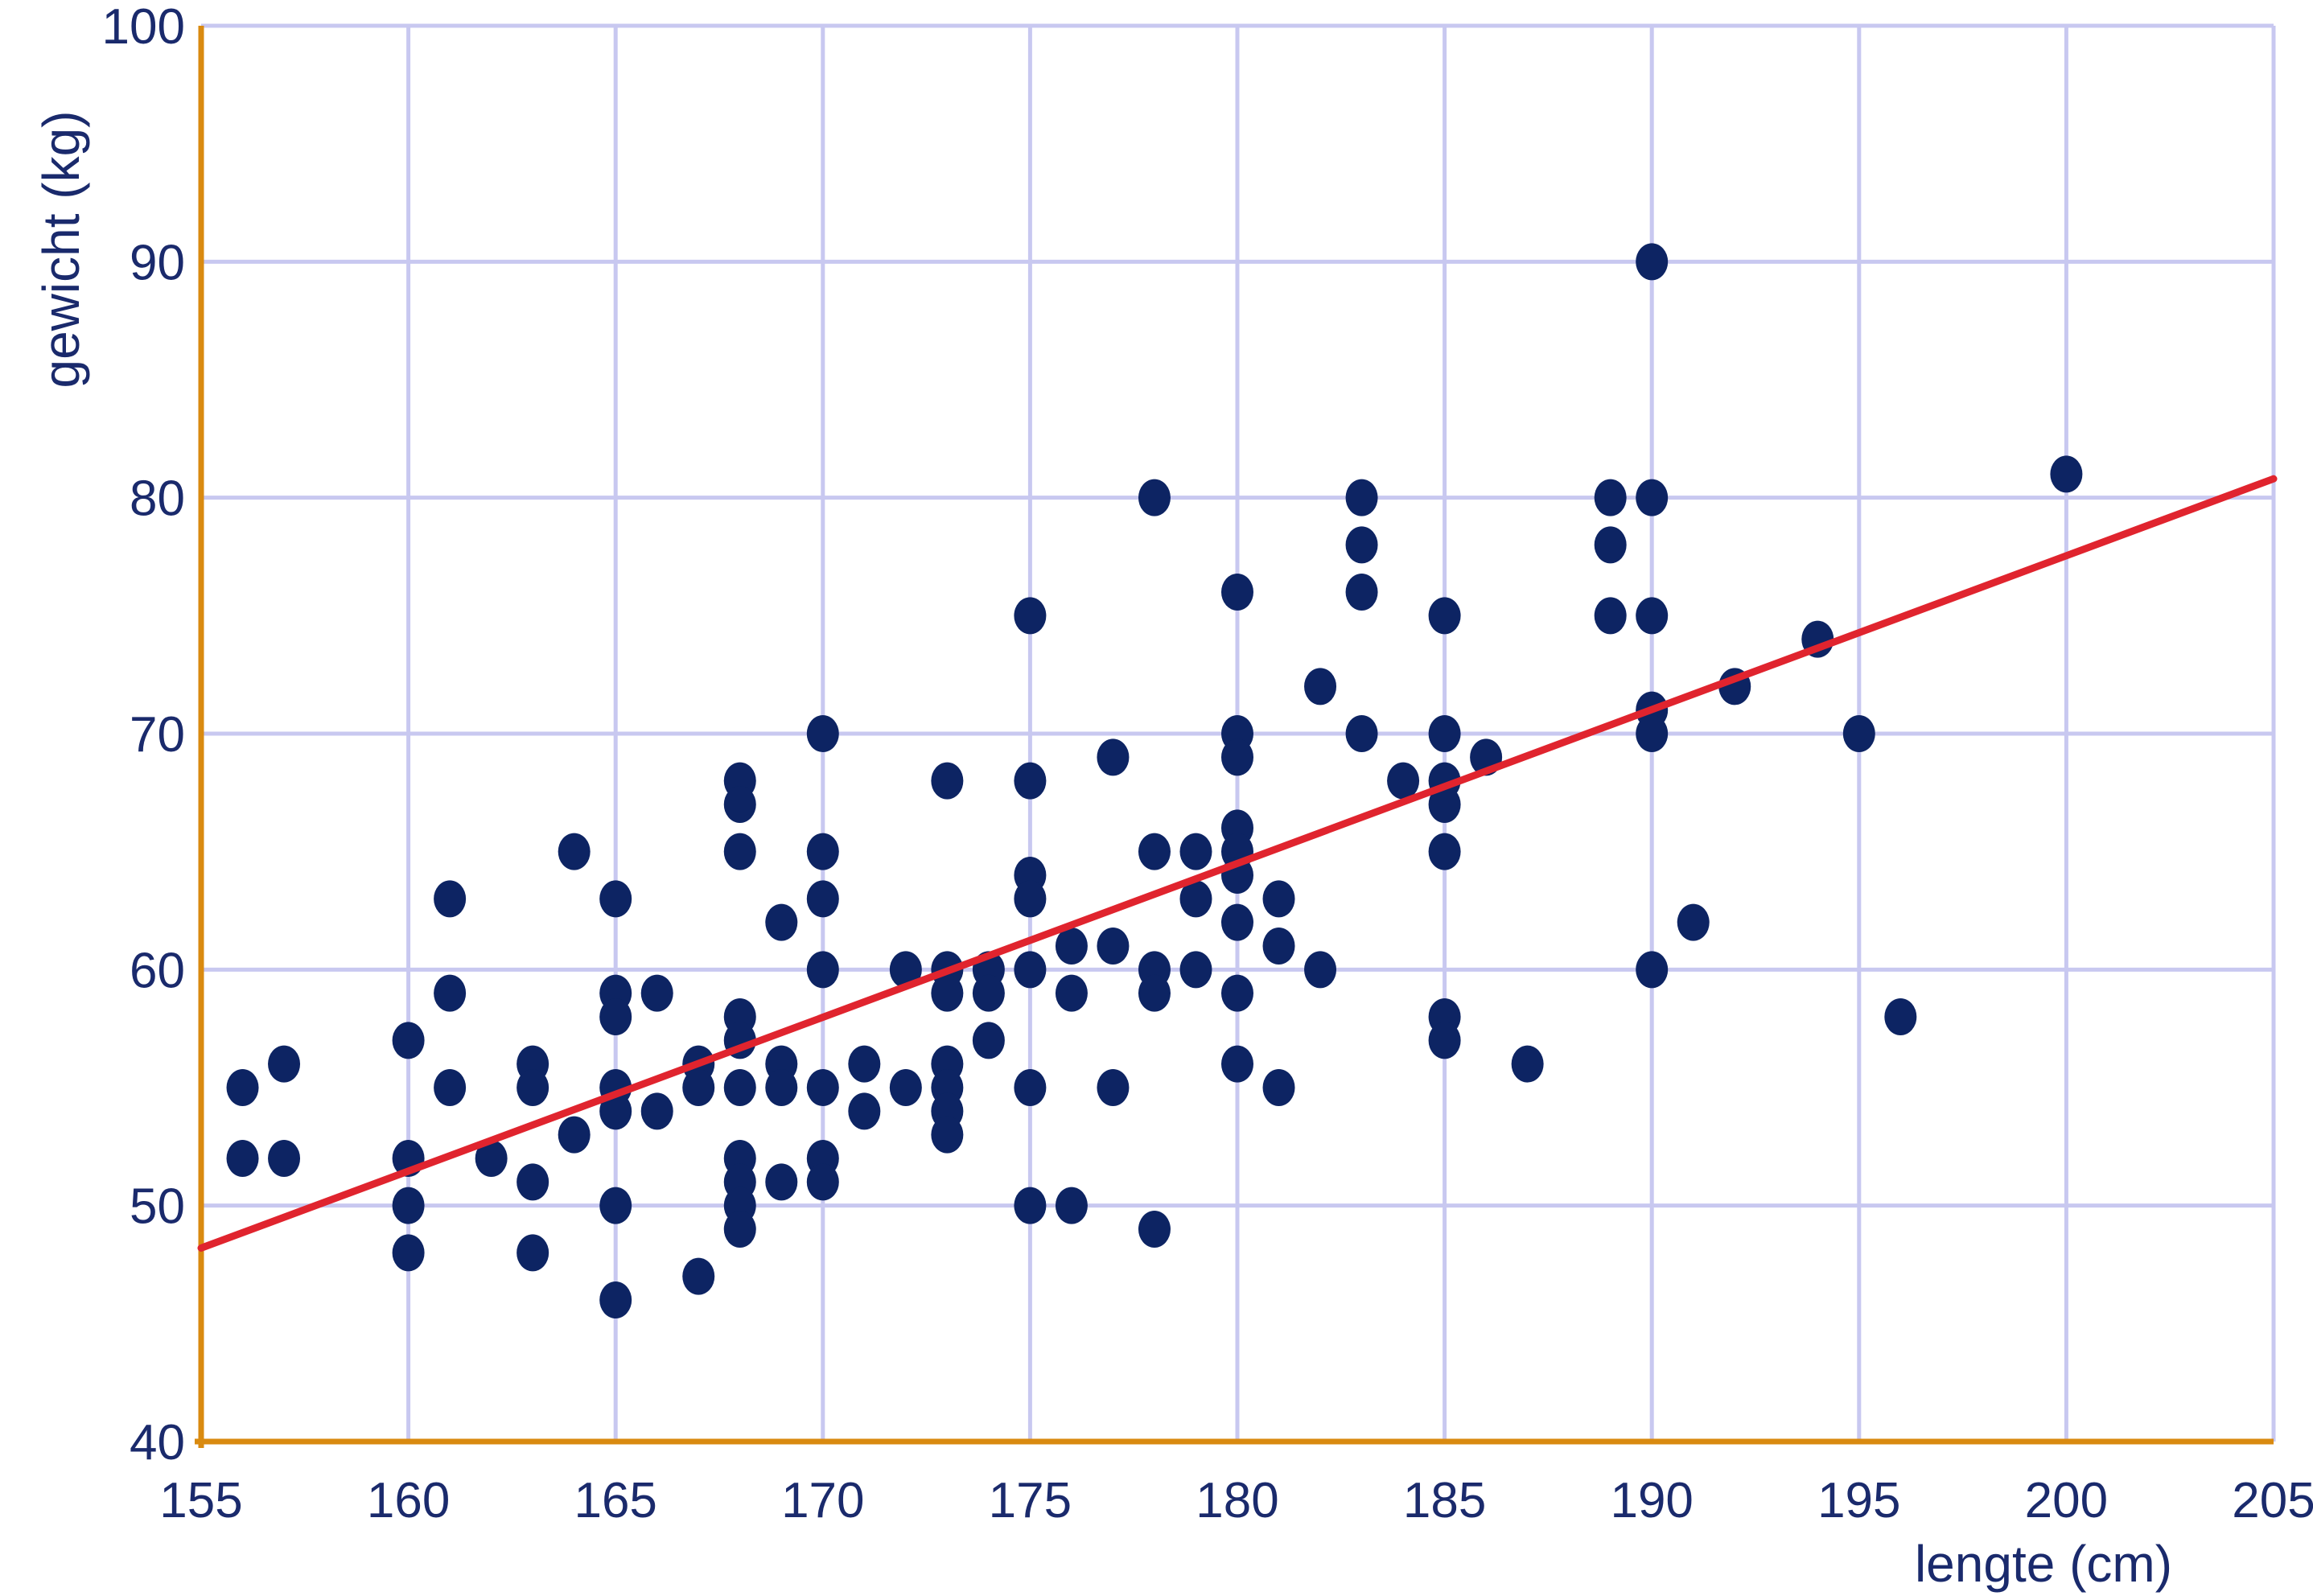 The width and height of the screenshot is (2313, 1596). Describe the element at coordinates (2043, 1564) in the screenshot. I see `x-axis-title: lengte (cm)` at that location.